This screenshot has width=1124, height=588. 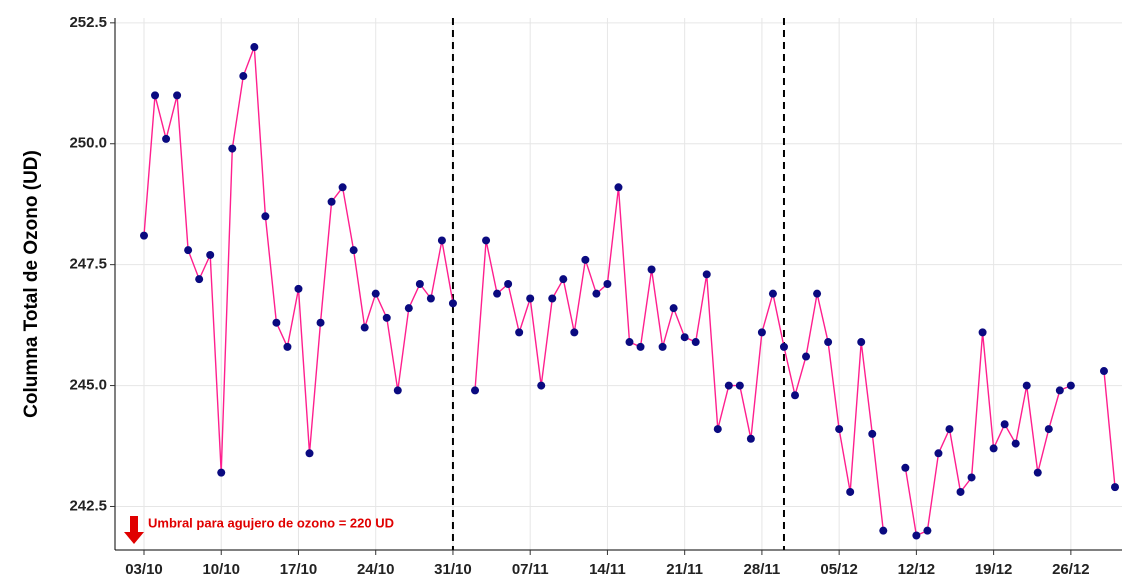 What do you see at coordinates (1109, 429) in the screenshot?
I see `line` at bounding box center [1109, 429].